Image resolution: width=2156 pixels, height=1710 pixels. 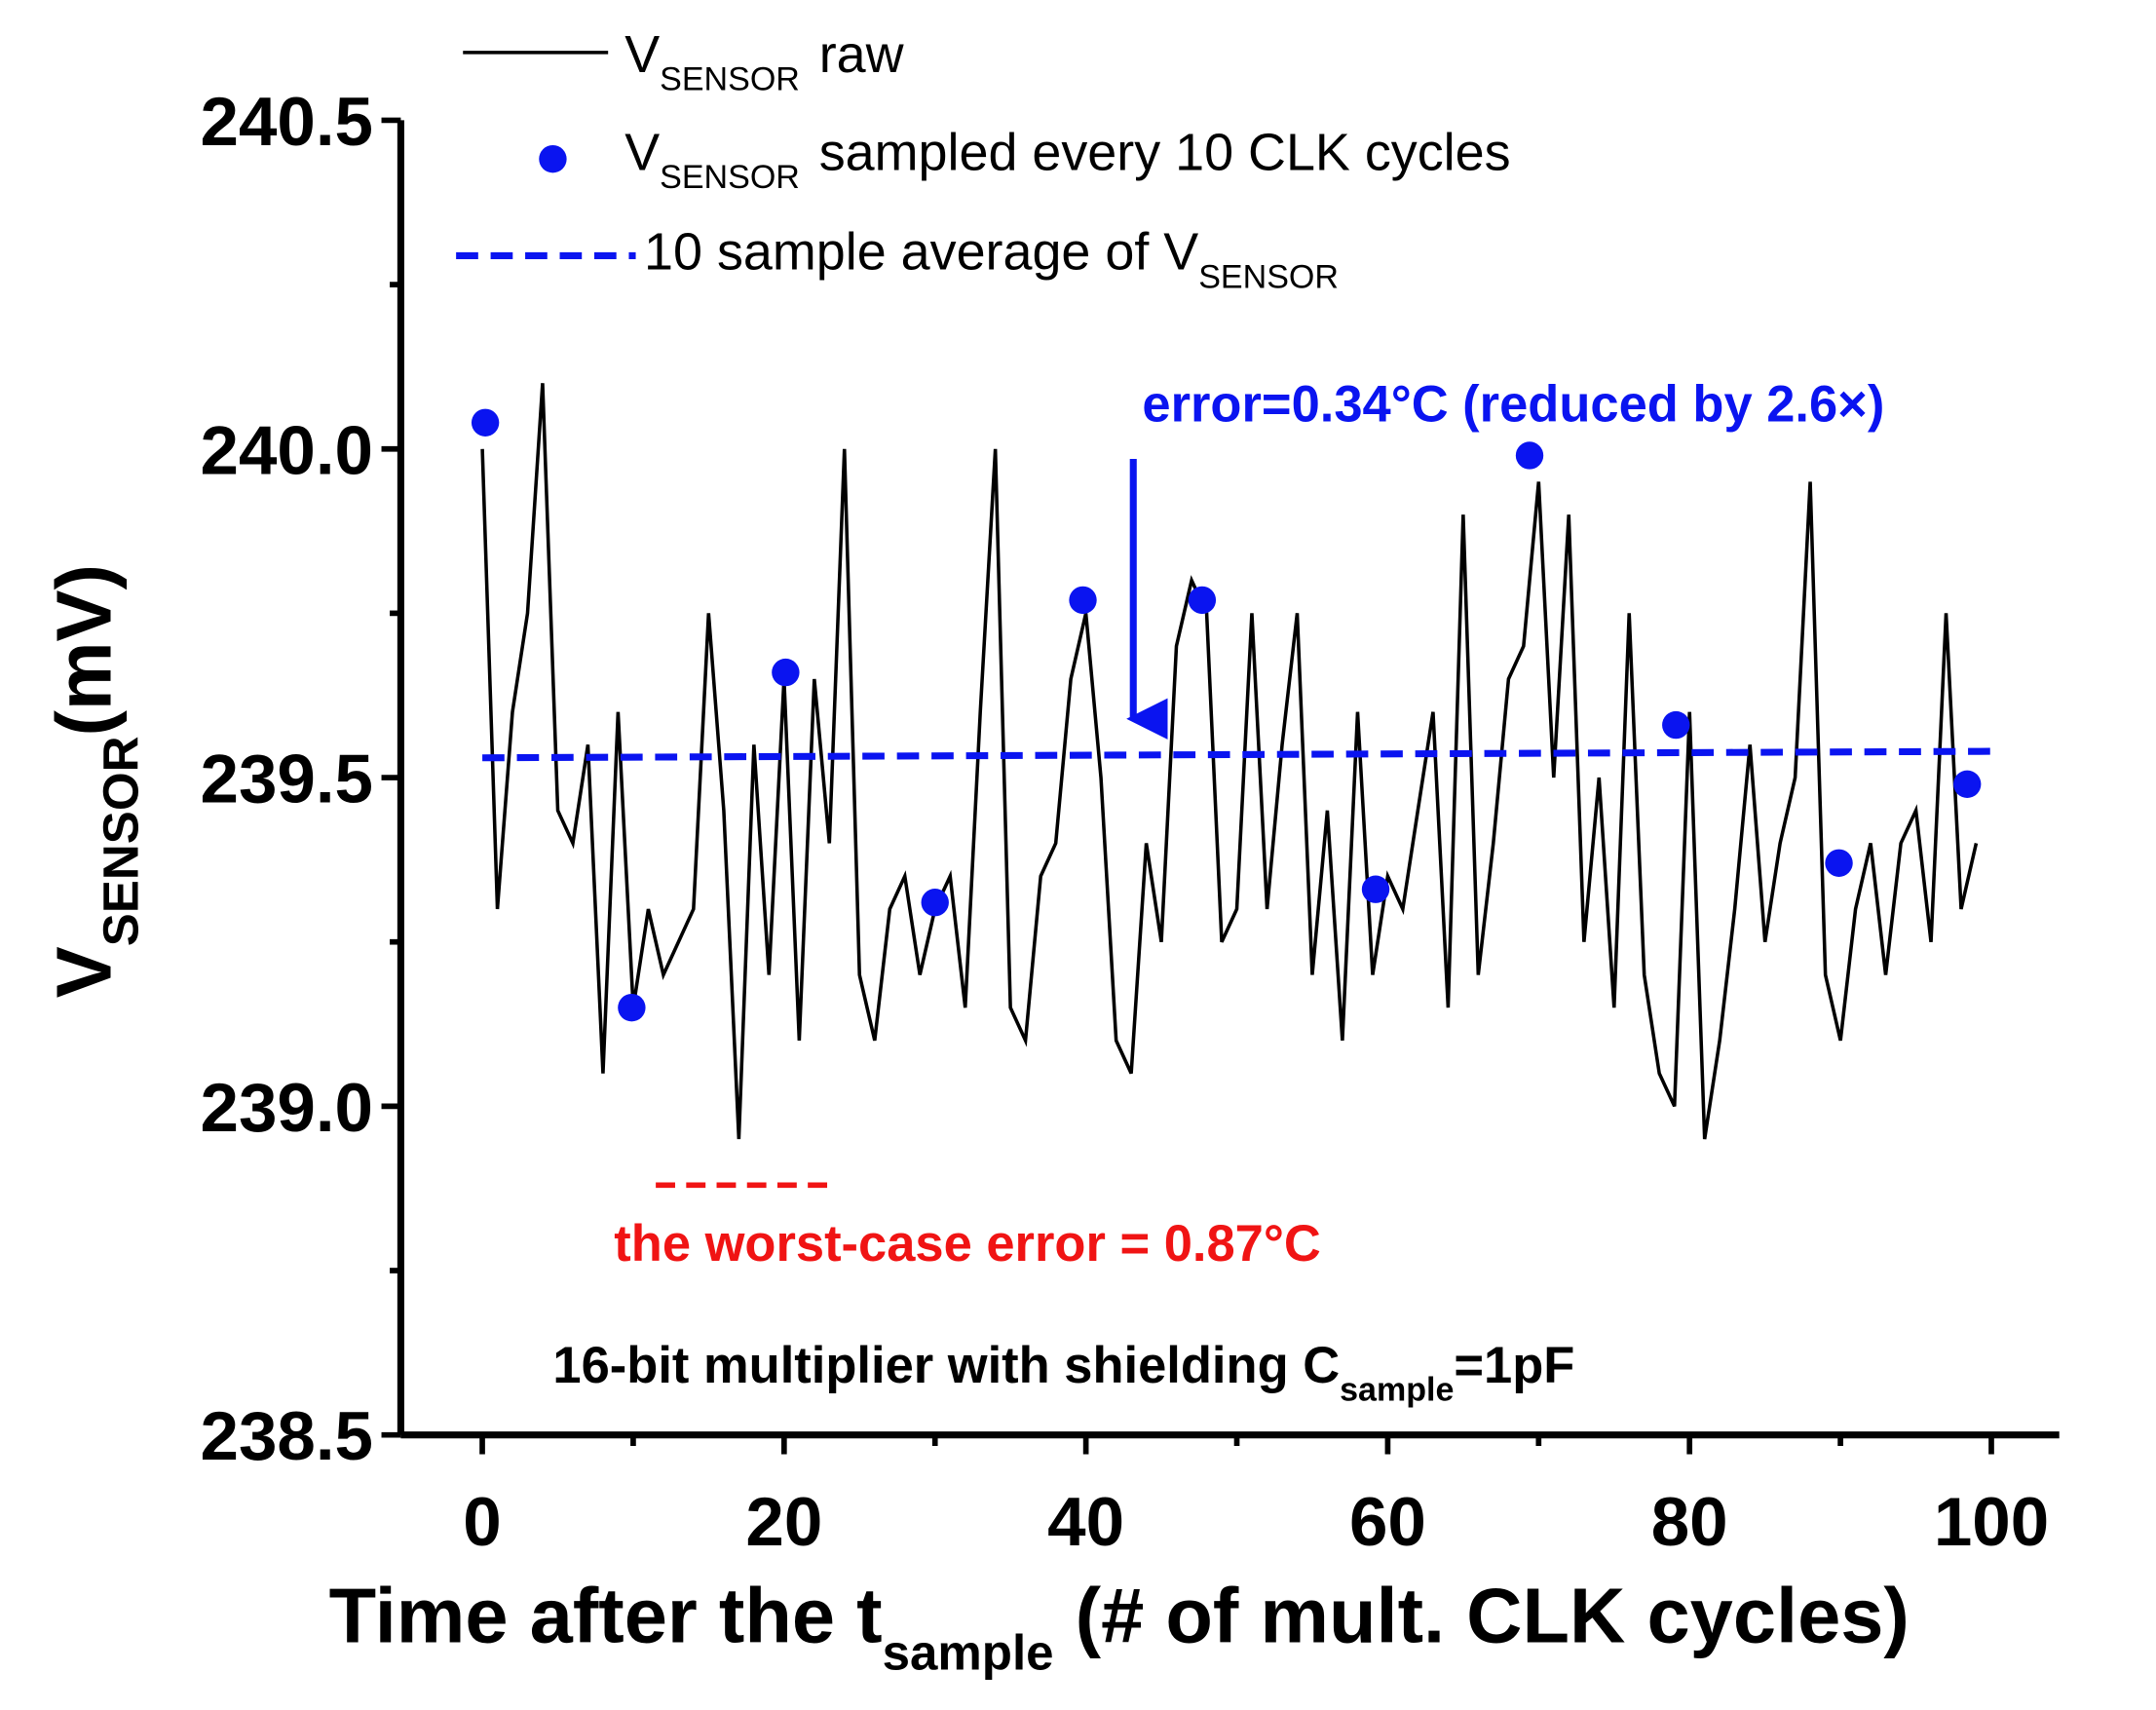 I want to click on y-tick-label: 240.5, so click(x=287, y=123).